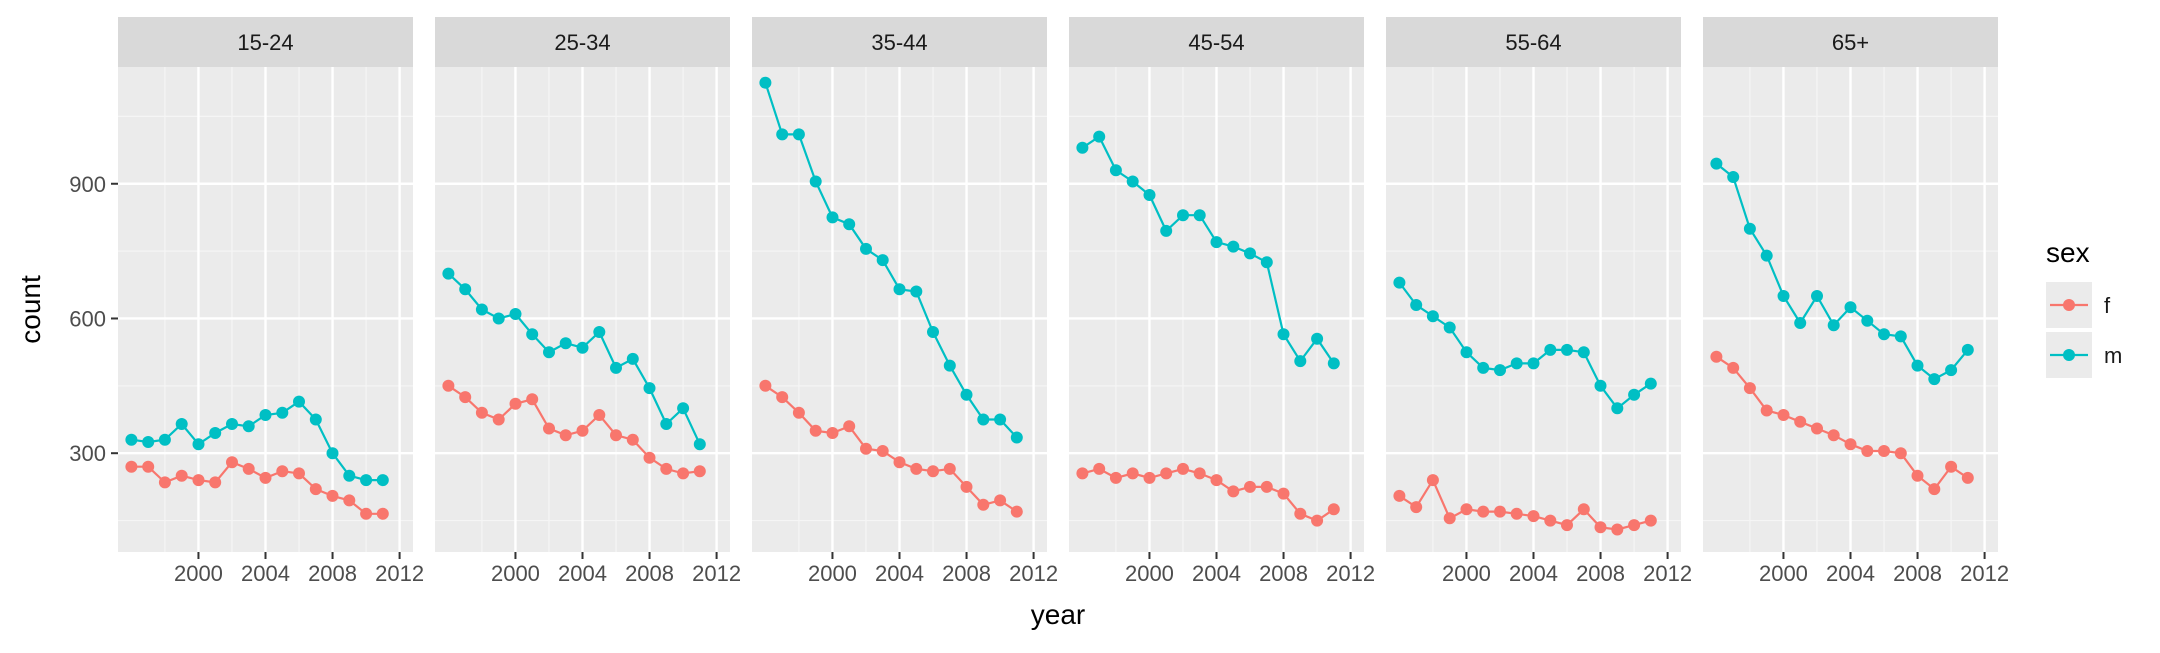 The image size is (2160, 653). What do you see at coordinates (588, 301) in the screenshot?
I see `facet-panel-25-34: 25-34 2000 2004 2008 2012` at bounding box center [588, 301].